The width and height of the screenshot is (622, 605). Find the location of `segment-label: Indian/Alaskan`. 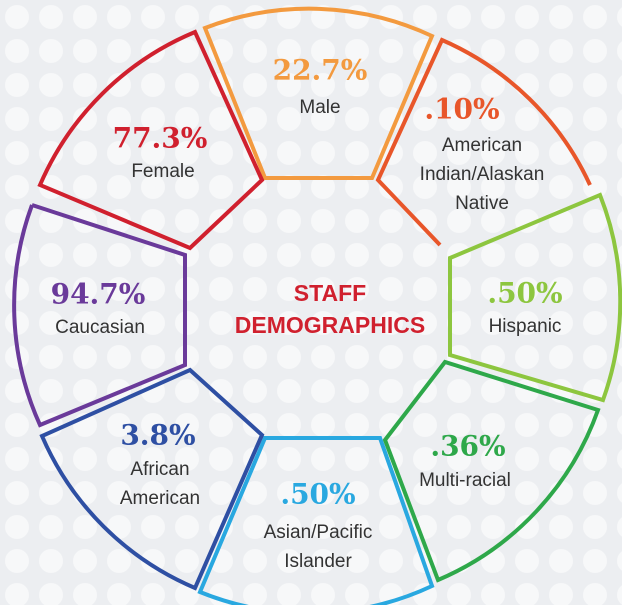

segment-label: Indian/Alaskan is located at coordinates (482, 174).